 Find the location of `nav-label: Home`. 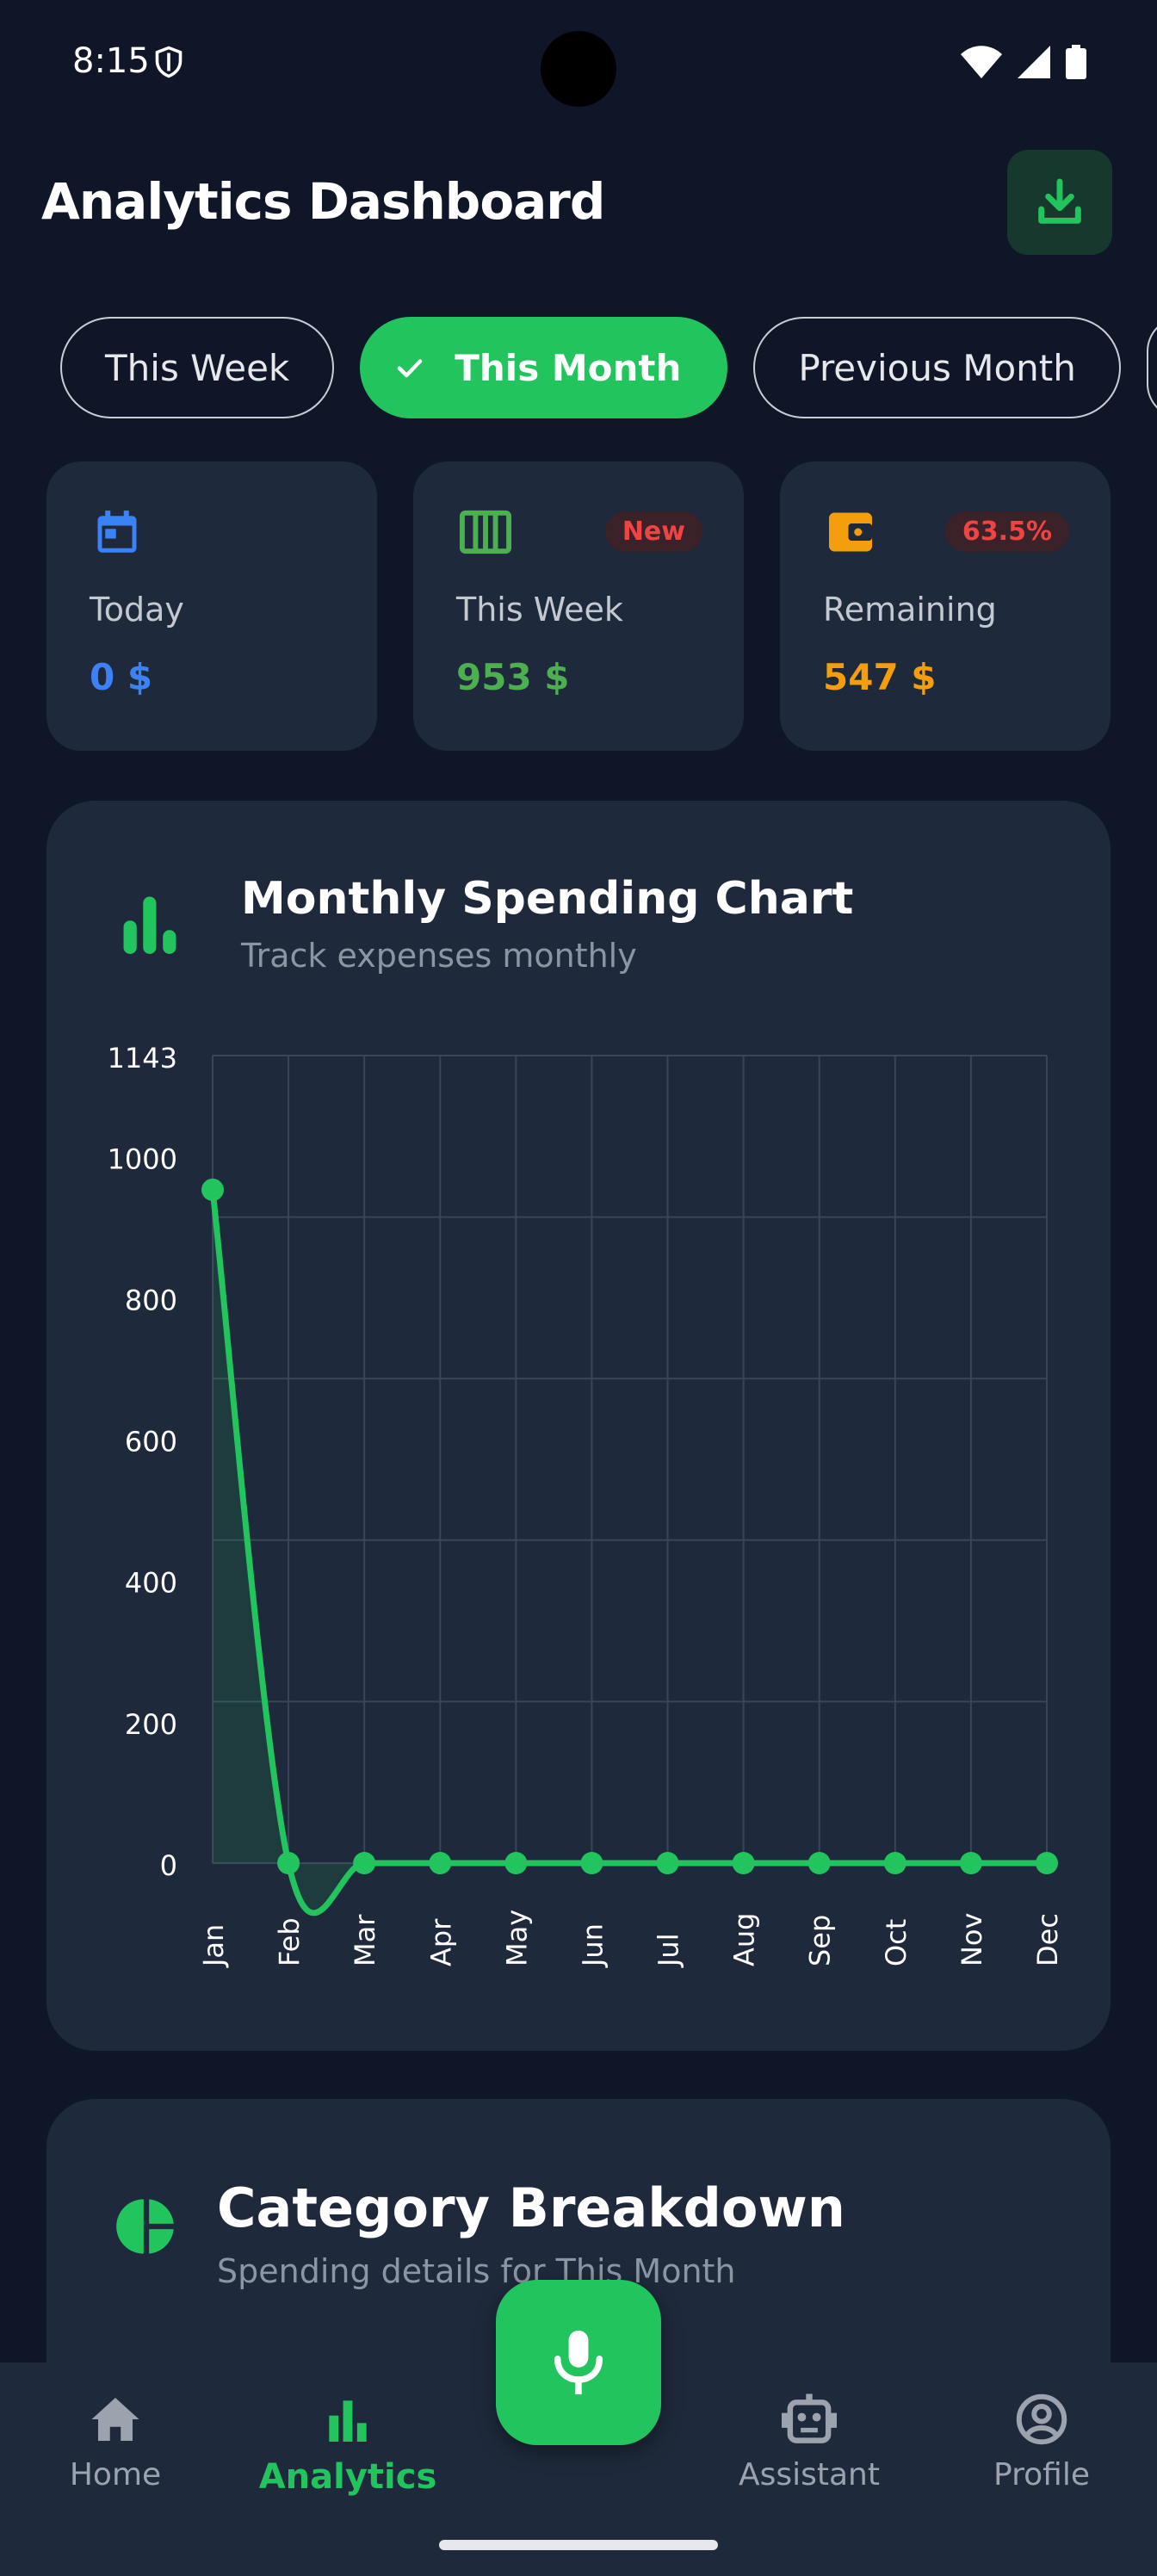

nav-label: Home is located at coordinates (115, 2474).